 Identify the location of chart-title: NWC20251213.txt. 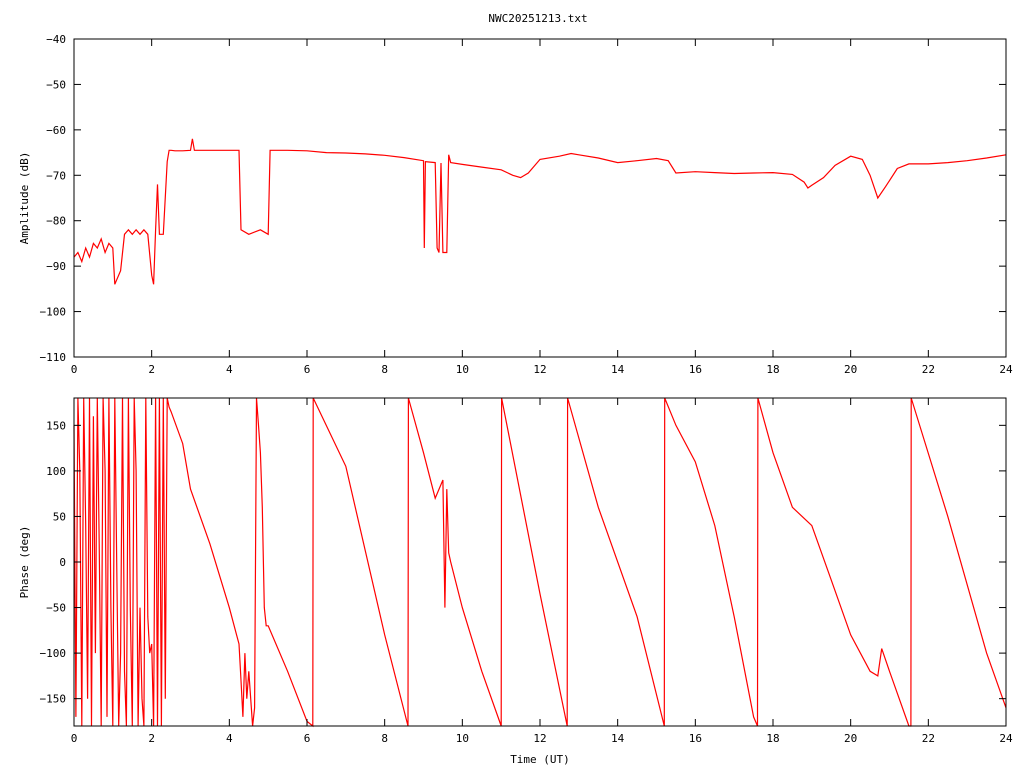
(537, 18).